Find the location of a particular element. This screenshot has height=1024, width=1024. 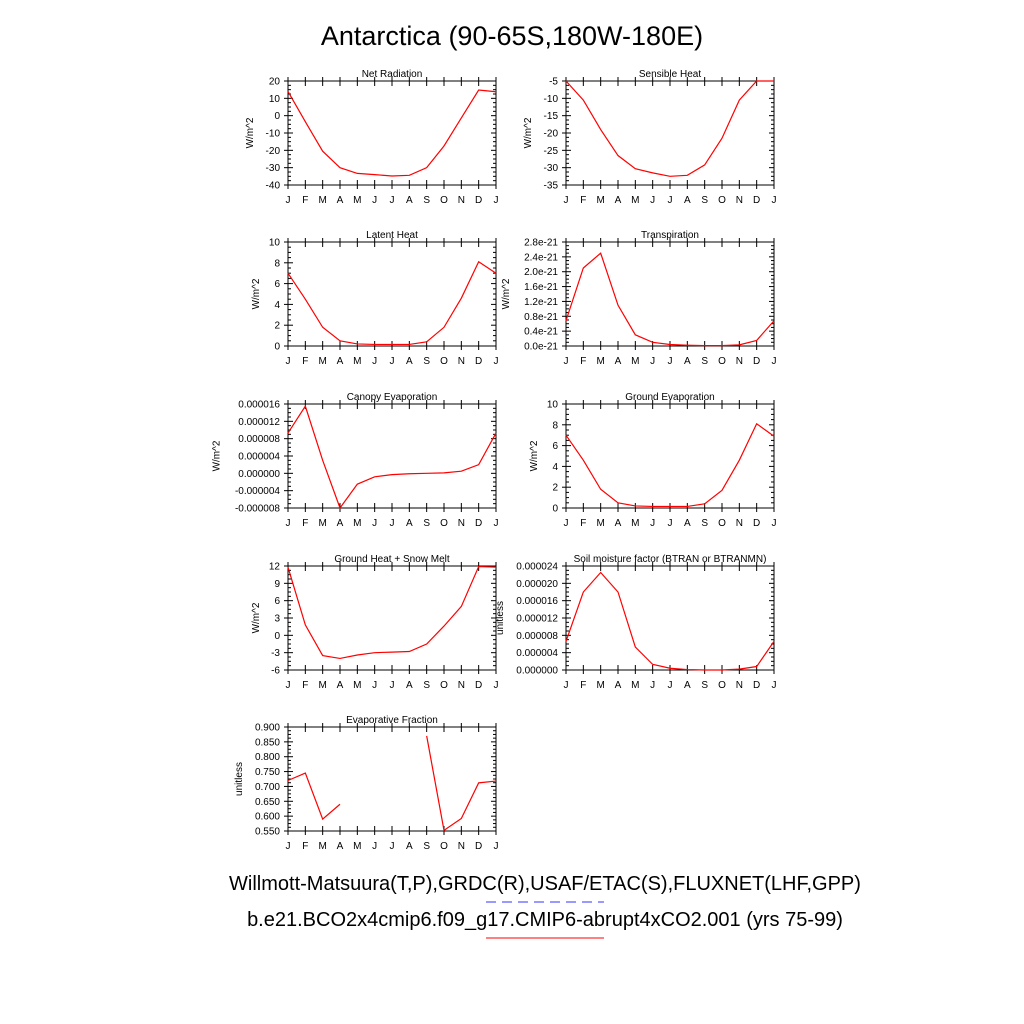

y-tick-label: 10 is located at coordinates (275, 243).